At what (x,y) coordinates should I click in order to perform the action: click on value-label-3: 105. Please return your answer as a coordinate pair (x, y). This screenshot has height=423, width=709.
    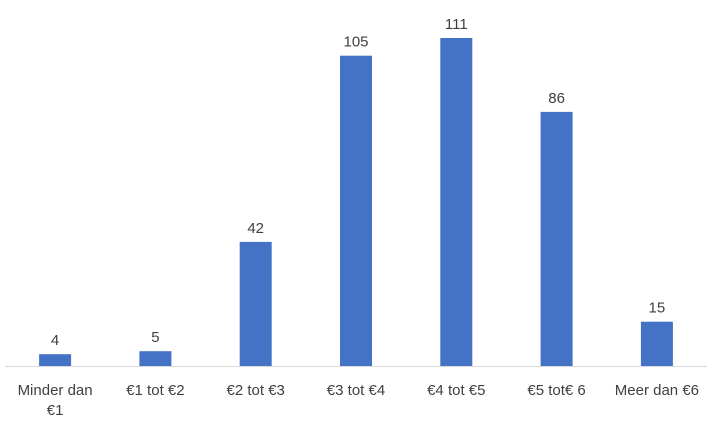
    Looking at the image, I should click on (355, 42).